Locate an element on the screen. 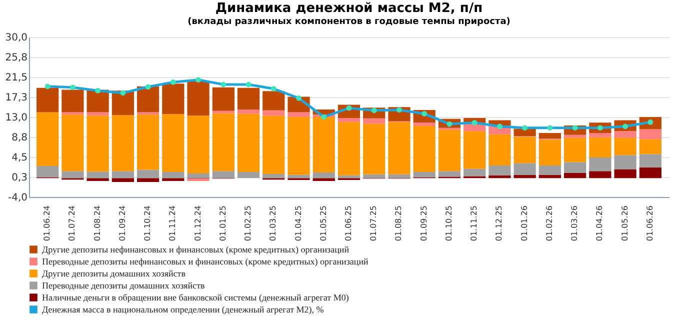 The width and height of the screenshot is (696, 334). y-tick-label: 0,3 is located at coordinates (20, 178).